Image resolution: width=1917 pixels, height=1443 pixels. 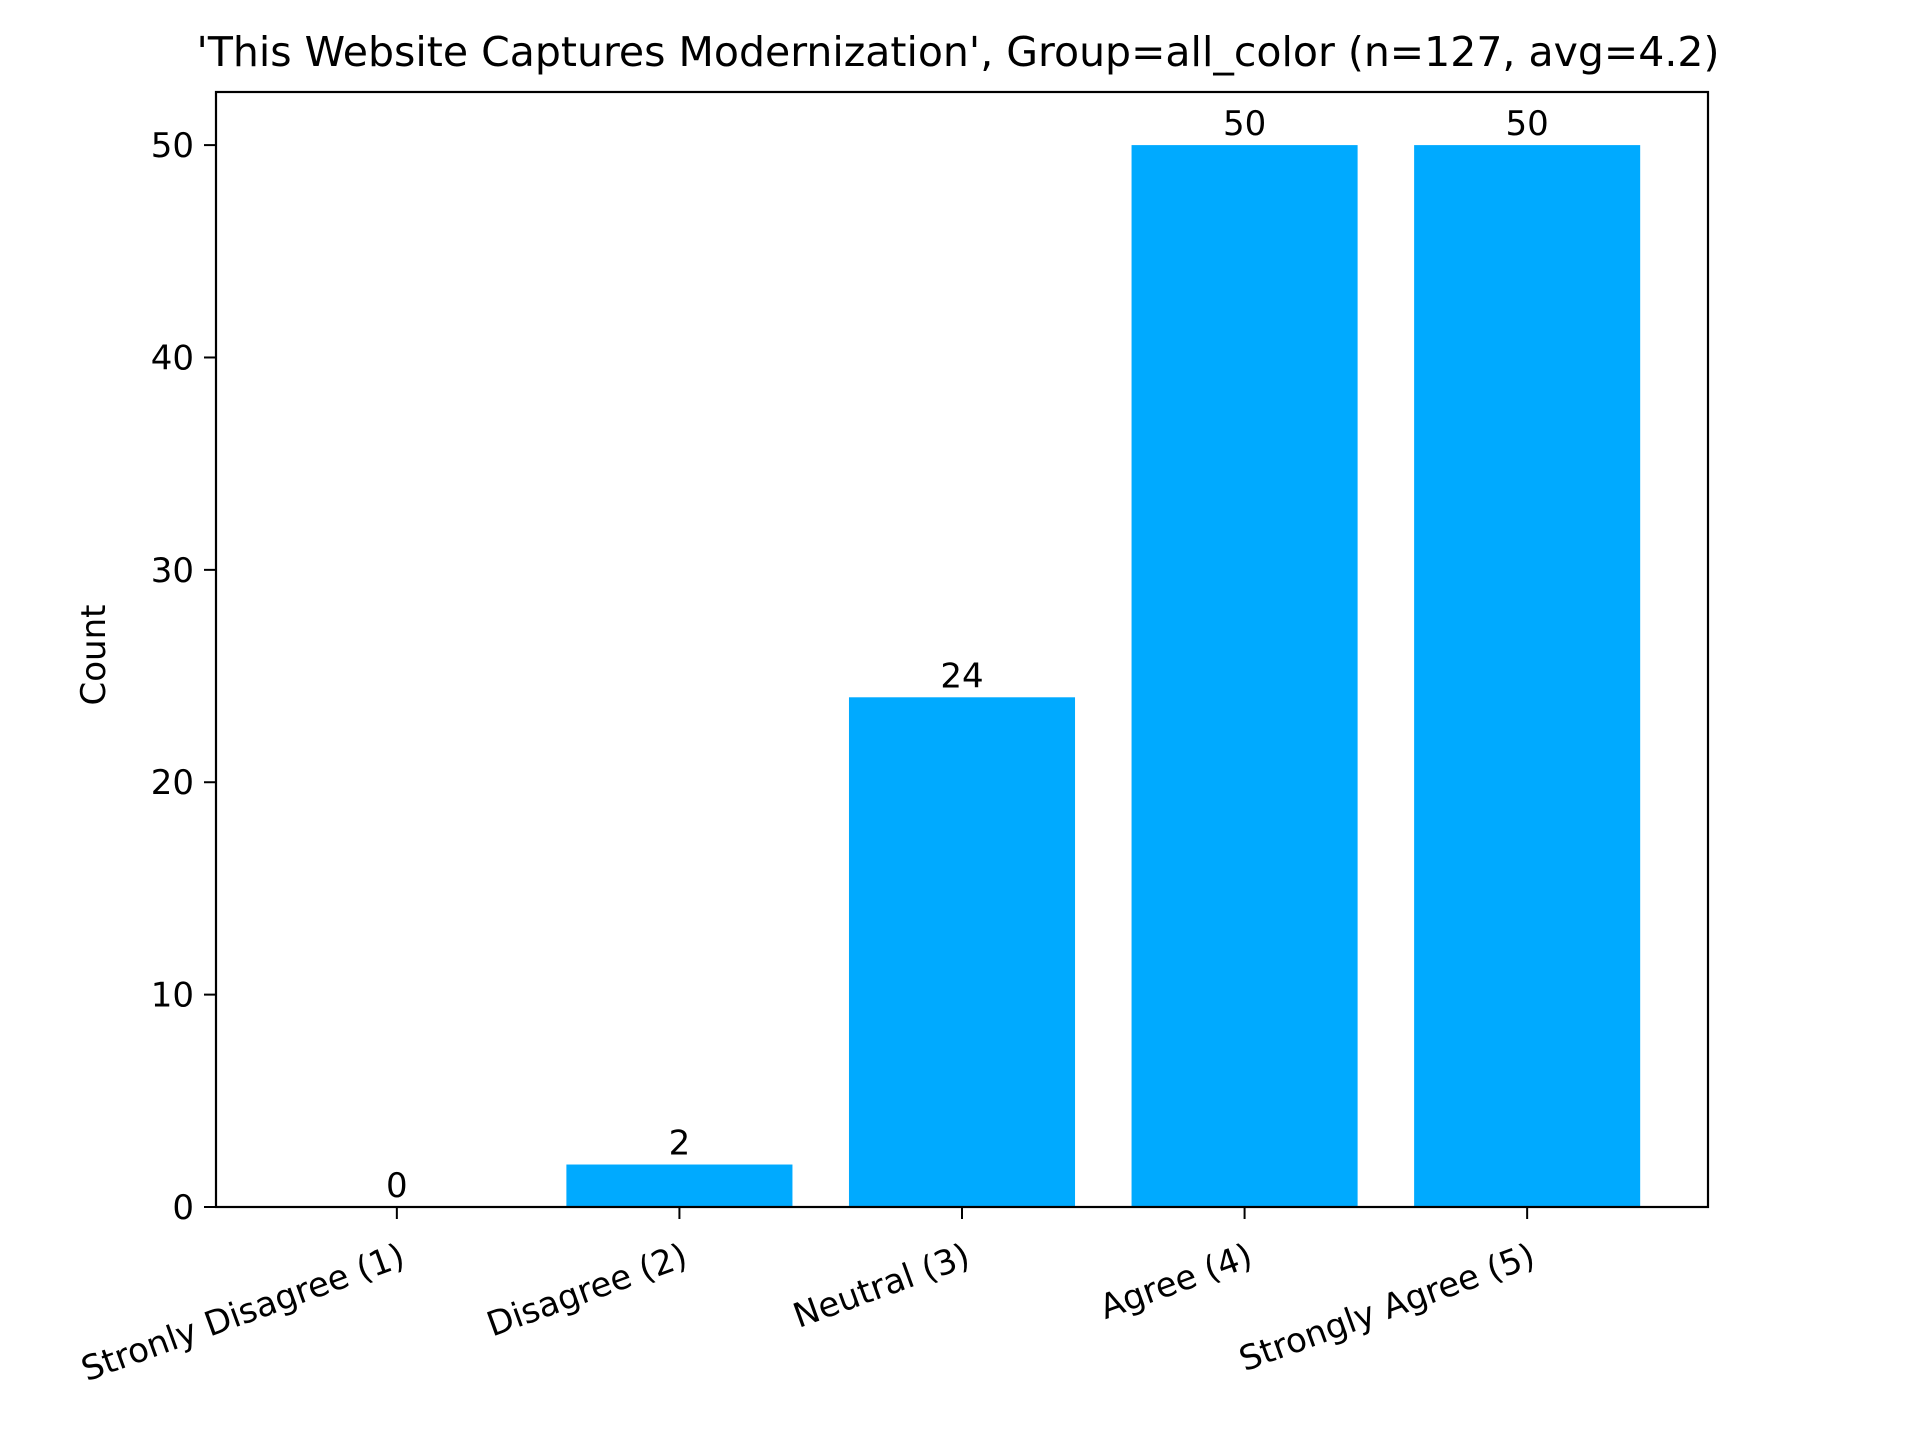 What do you see at coordinates (1176, 1282) in the screenshot?
I see `x-tick-label: Agree (4)` at bounding box center [1176, 1282].